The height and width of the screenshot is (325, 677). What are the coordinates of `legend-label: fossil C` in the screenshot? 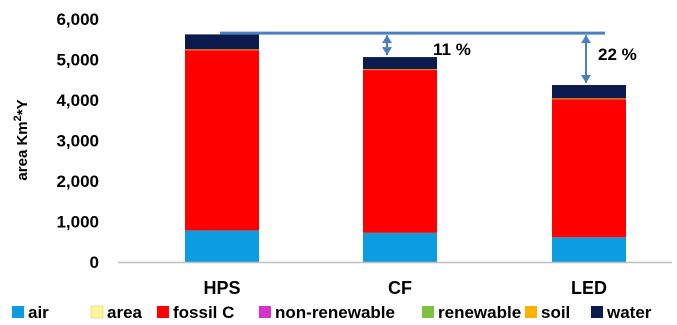 It's located at (203, 312).